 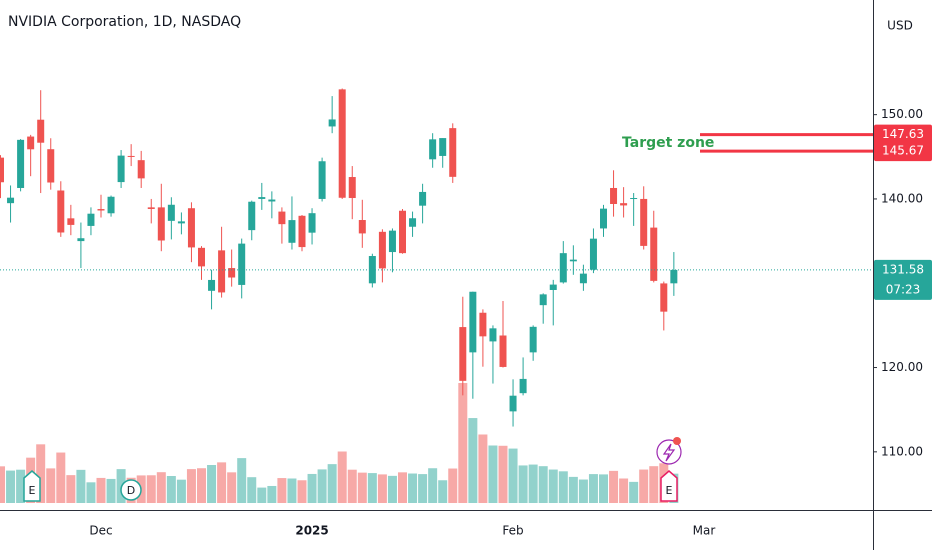 What do you see at coordinates (512, 531) in the screenshot?
I see `x-tick-label: Feb` at bounding box center [512, 531].